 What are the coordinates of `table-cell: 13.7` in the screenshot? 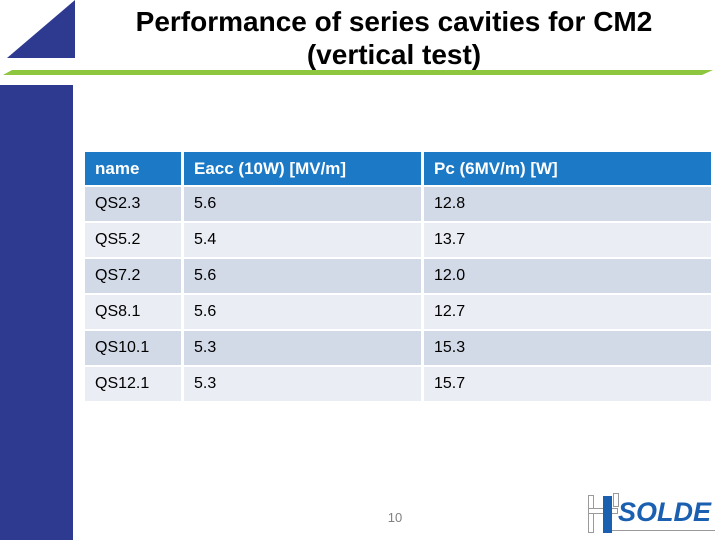 It's located at (567, 240).